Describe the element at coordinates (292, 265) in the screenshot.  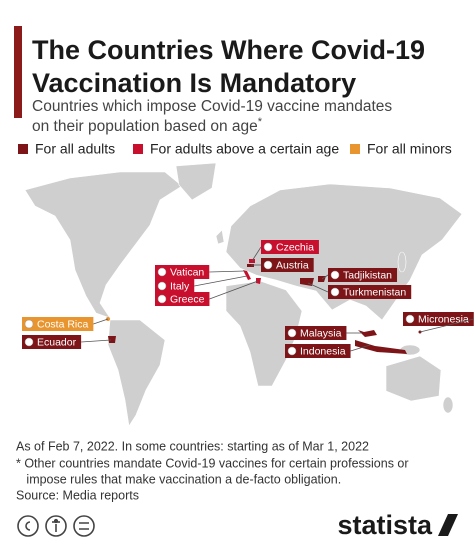
I see `country-name: Austria` at that location.